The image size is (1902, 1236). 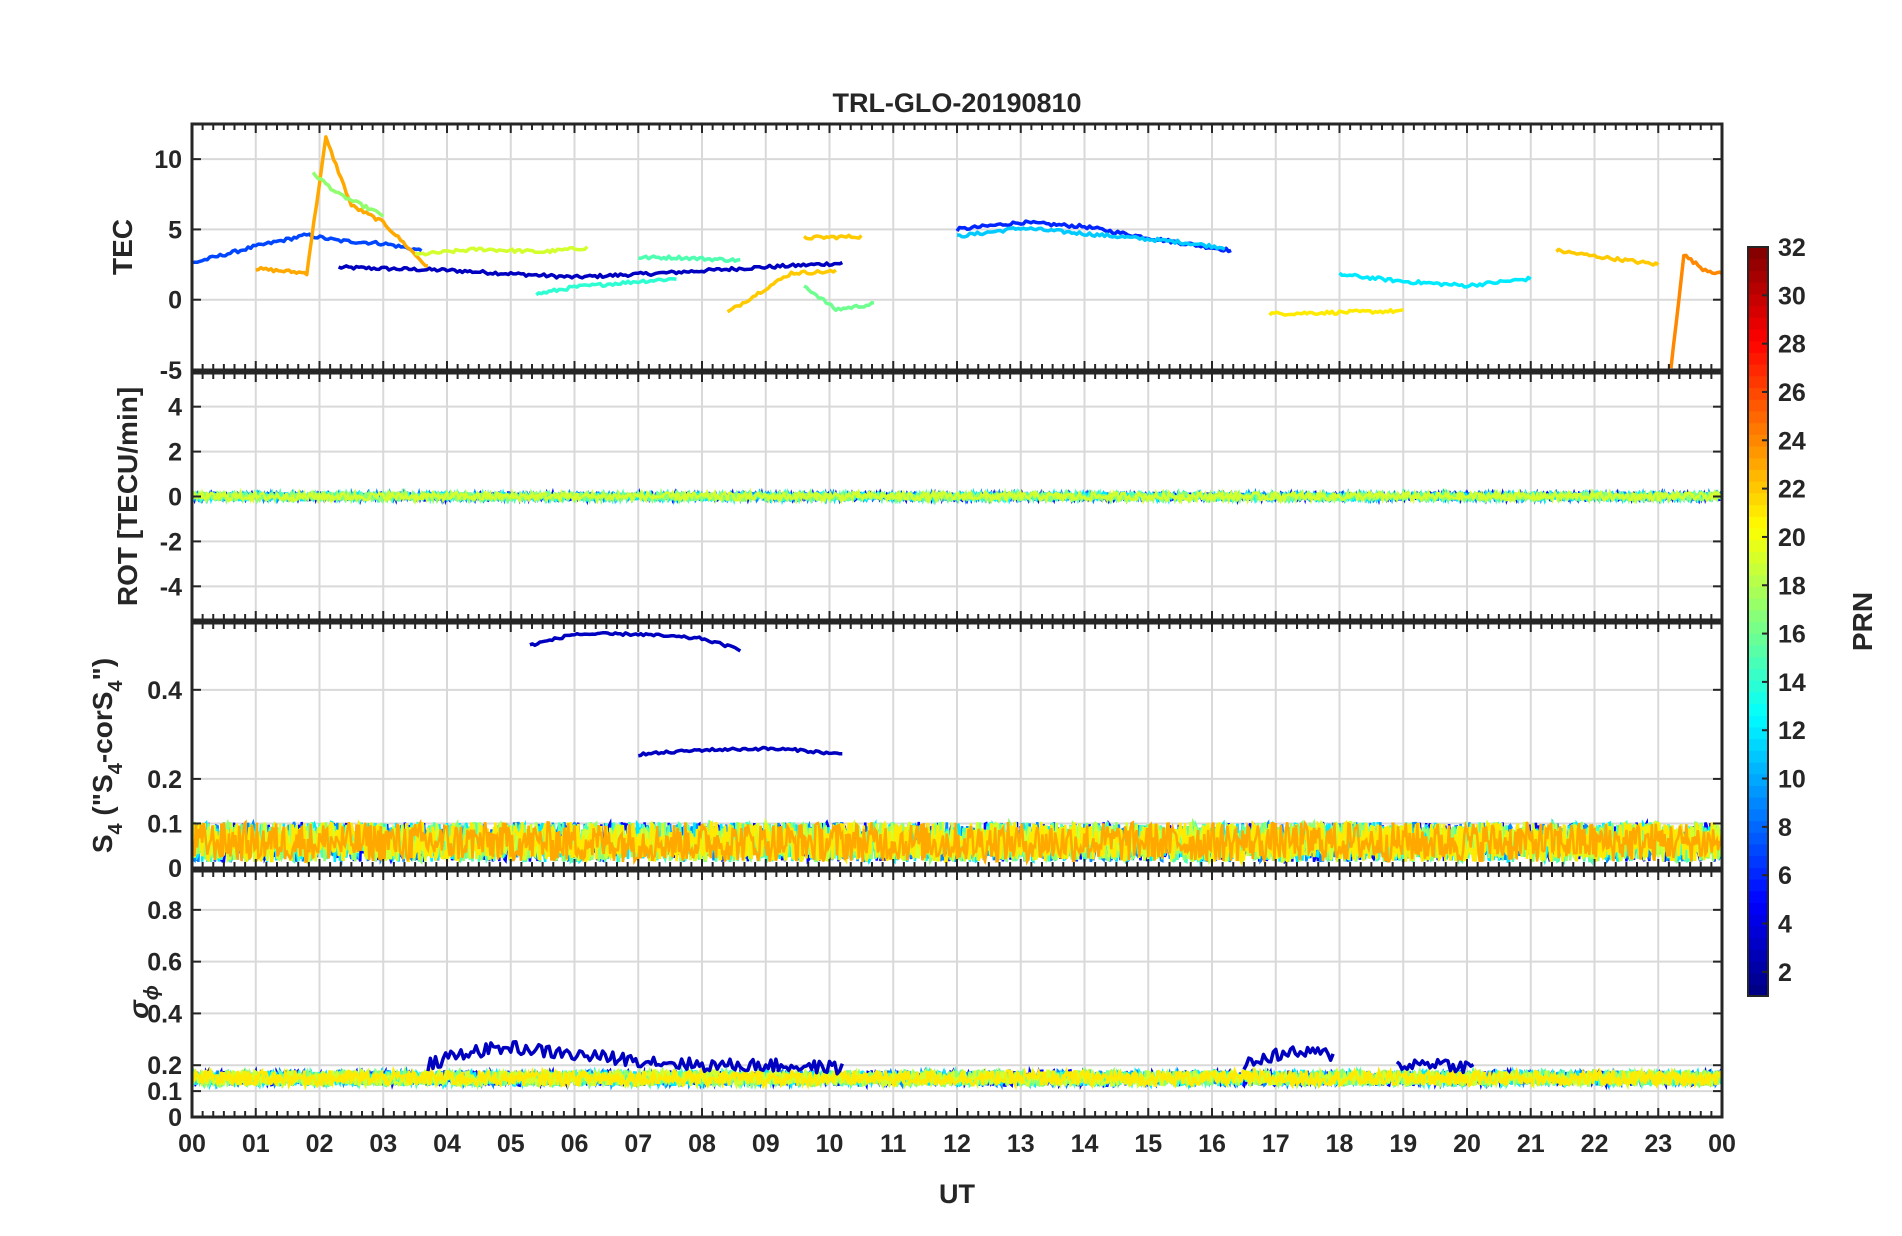 I want to click on colorbar-tick-label: 8, so click(x=1785, y=828).